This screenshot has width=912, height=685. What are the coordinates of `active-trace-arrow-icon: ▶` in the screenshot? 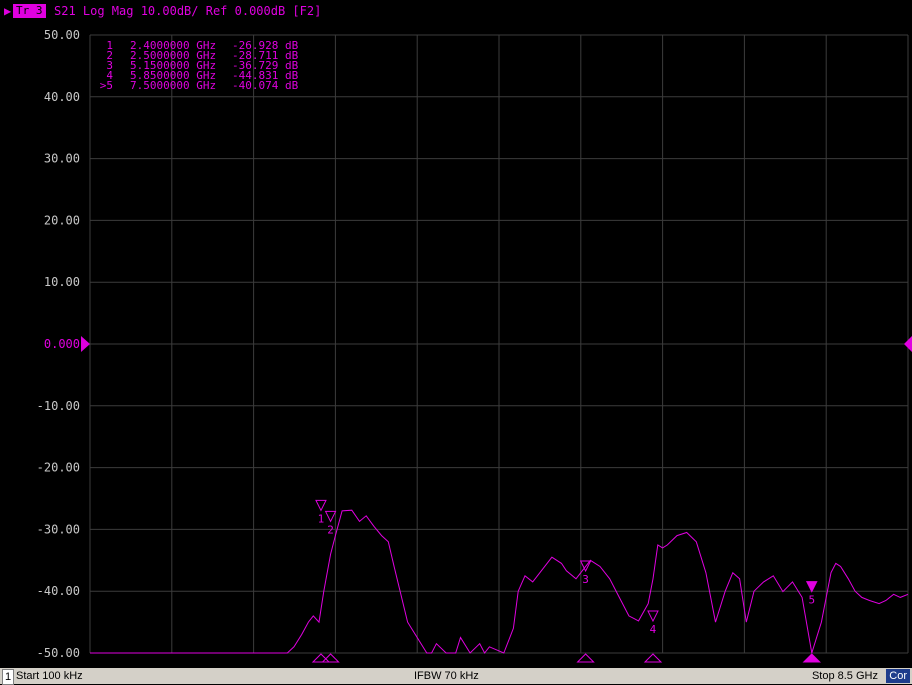 It's located at (8, 11).